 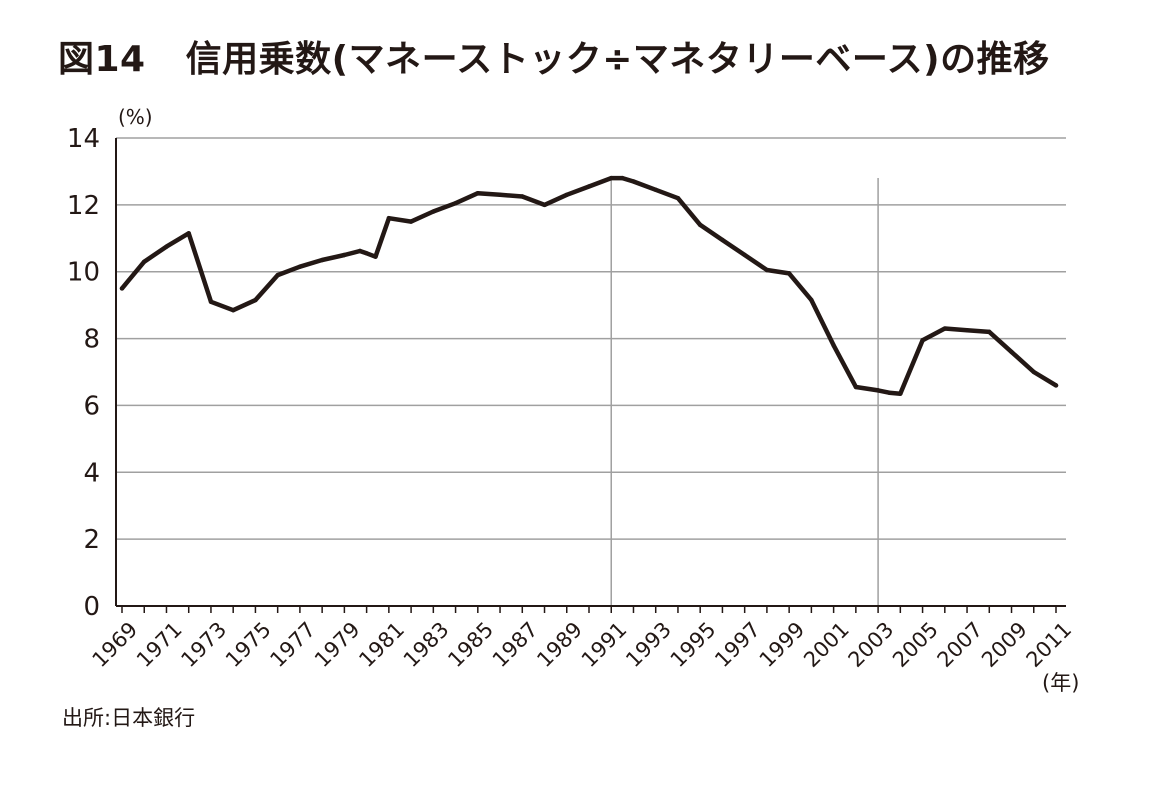 I want to click on y-tick-label: 0, so click(x=91, y=607).